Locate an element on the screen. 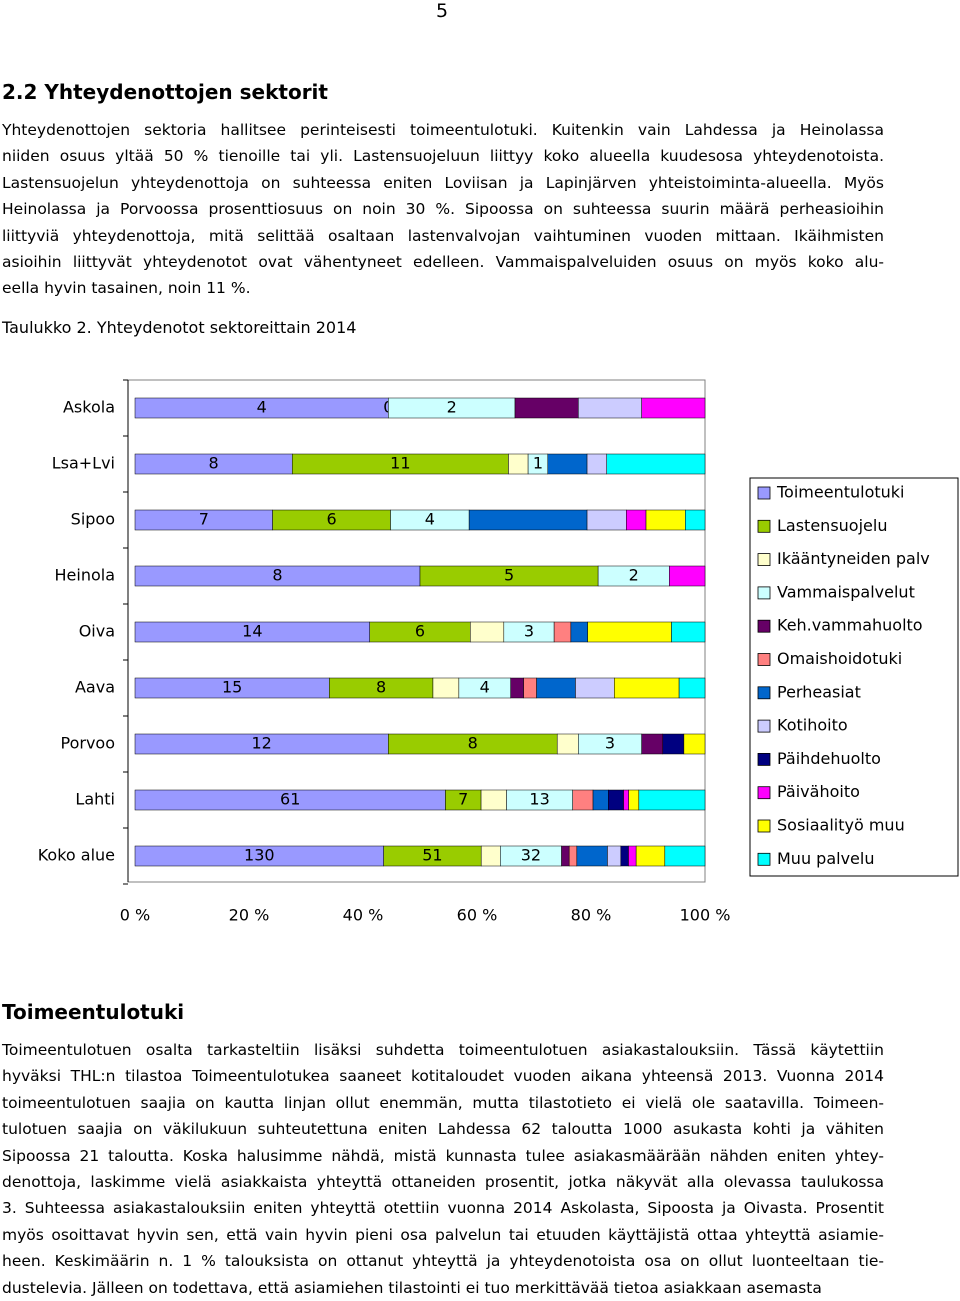  legend-label: Perheasiat is located at coordinates (819, 691).